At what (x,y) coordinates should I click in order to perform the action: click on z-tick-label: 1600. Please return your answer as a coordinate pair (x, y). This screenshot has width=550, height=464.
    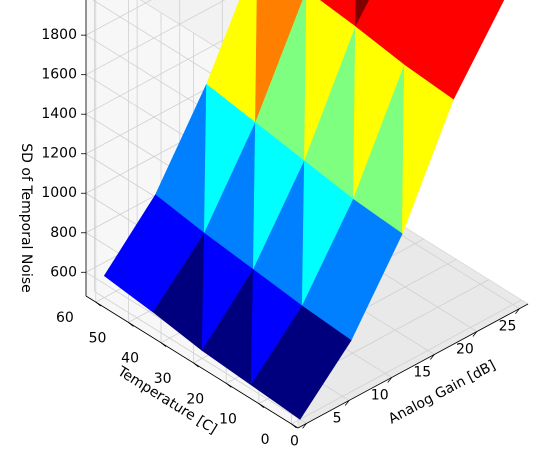
    Looking at the image, I should click on (59, 75).